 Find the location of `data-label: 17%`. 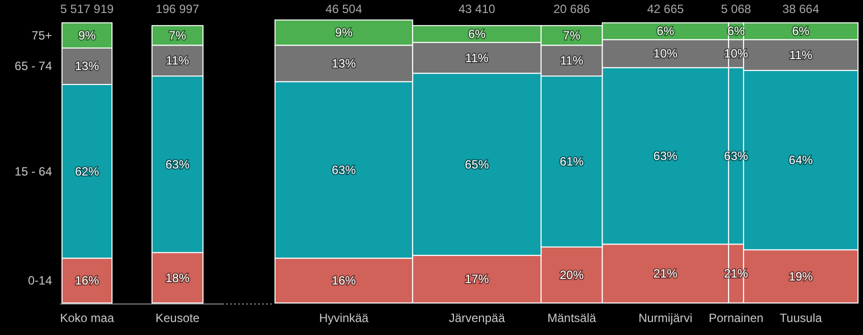

data-label: 17% is located at coordinates (477, 279).